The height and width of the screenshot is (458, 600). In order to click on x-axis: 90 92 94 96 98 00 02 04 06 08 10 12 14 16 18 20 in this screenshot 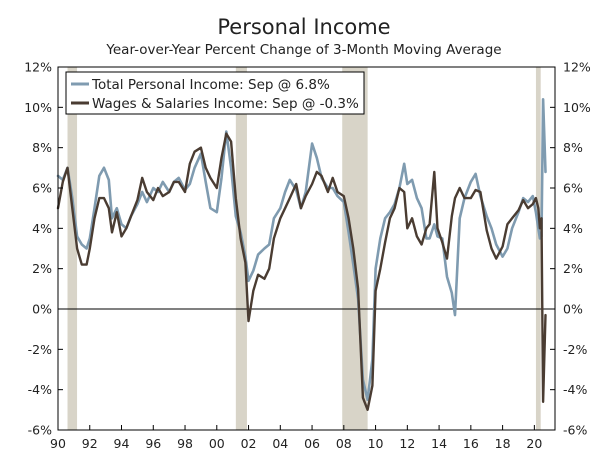, I will do `click(296, 438)`.